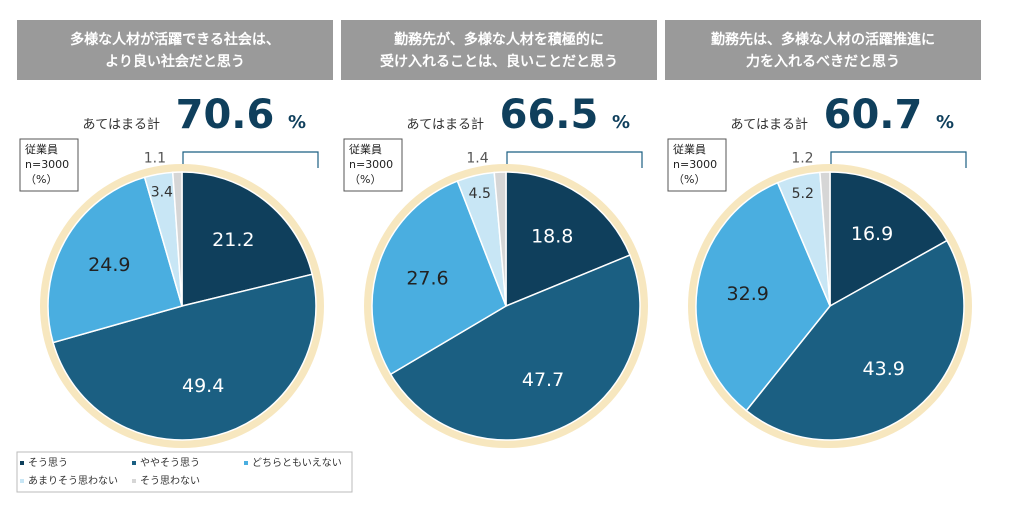 The image size is (1010, 514). What do you see at coordinates (748, 294) in the screenshot?
I see `slice-label: 32.9` at bounding box center [748, 294].